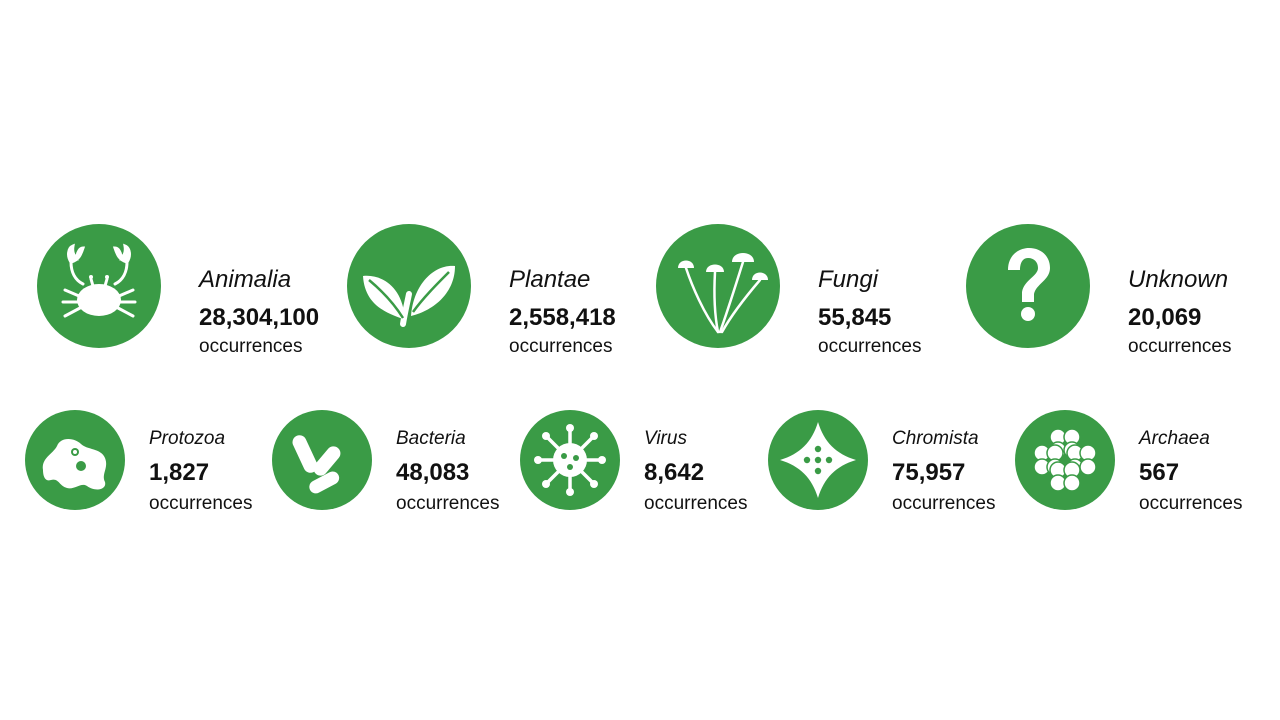 The width and height of the screenshot is (1280, 720). Describe the element at coordinates (187, 438) in the screenshot. I see `kingdom-name: Protozoa` at that location.